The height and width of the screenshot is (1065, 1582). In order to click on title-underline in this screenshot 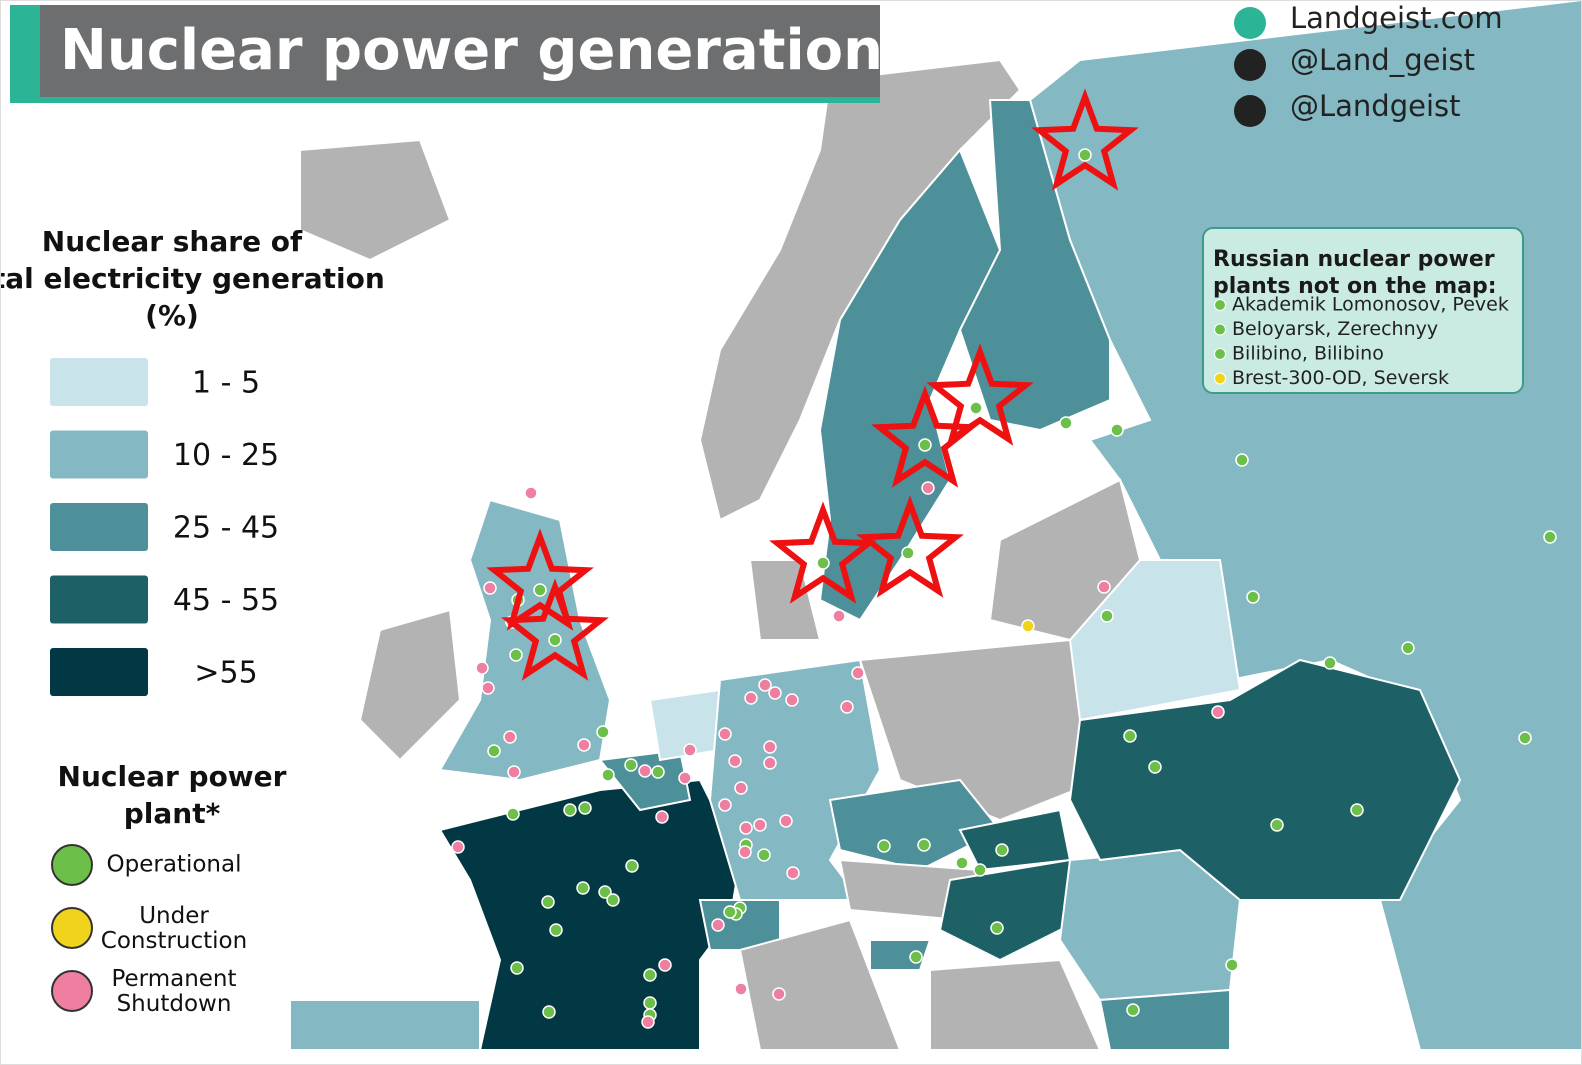, I will do `click(445, 100)`.